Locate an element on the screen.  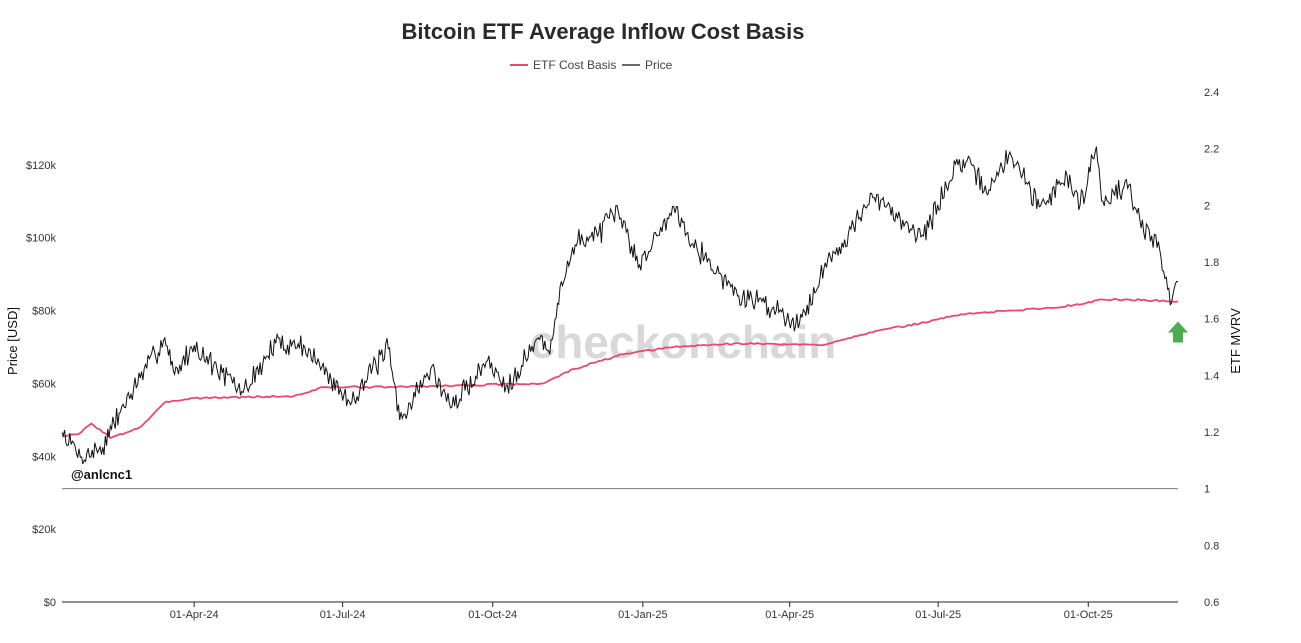
y-right-tick-label: 2.2 is located at coordinates (1211, 150).